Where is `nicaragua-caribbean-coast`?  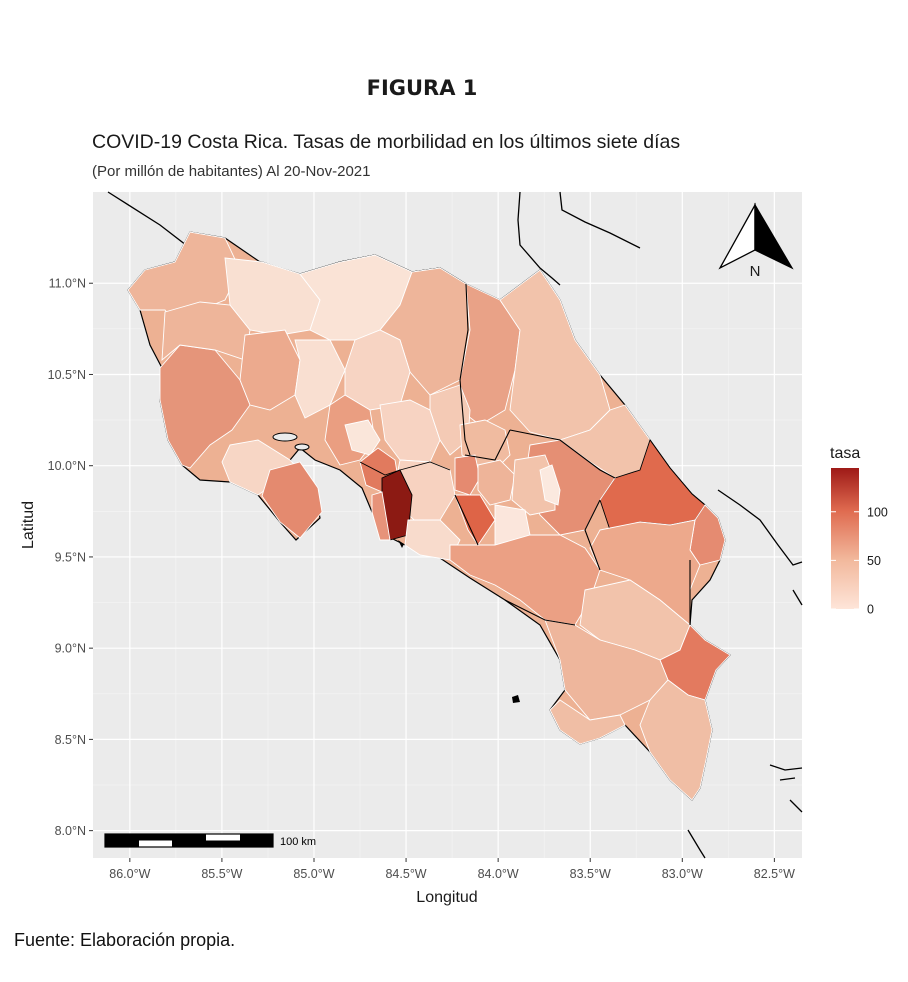
nicaragua-caribbean-coast is located at coordinates (539, 238).